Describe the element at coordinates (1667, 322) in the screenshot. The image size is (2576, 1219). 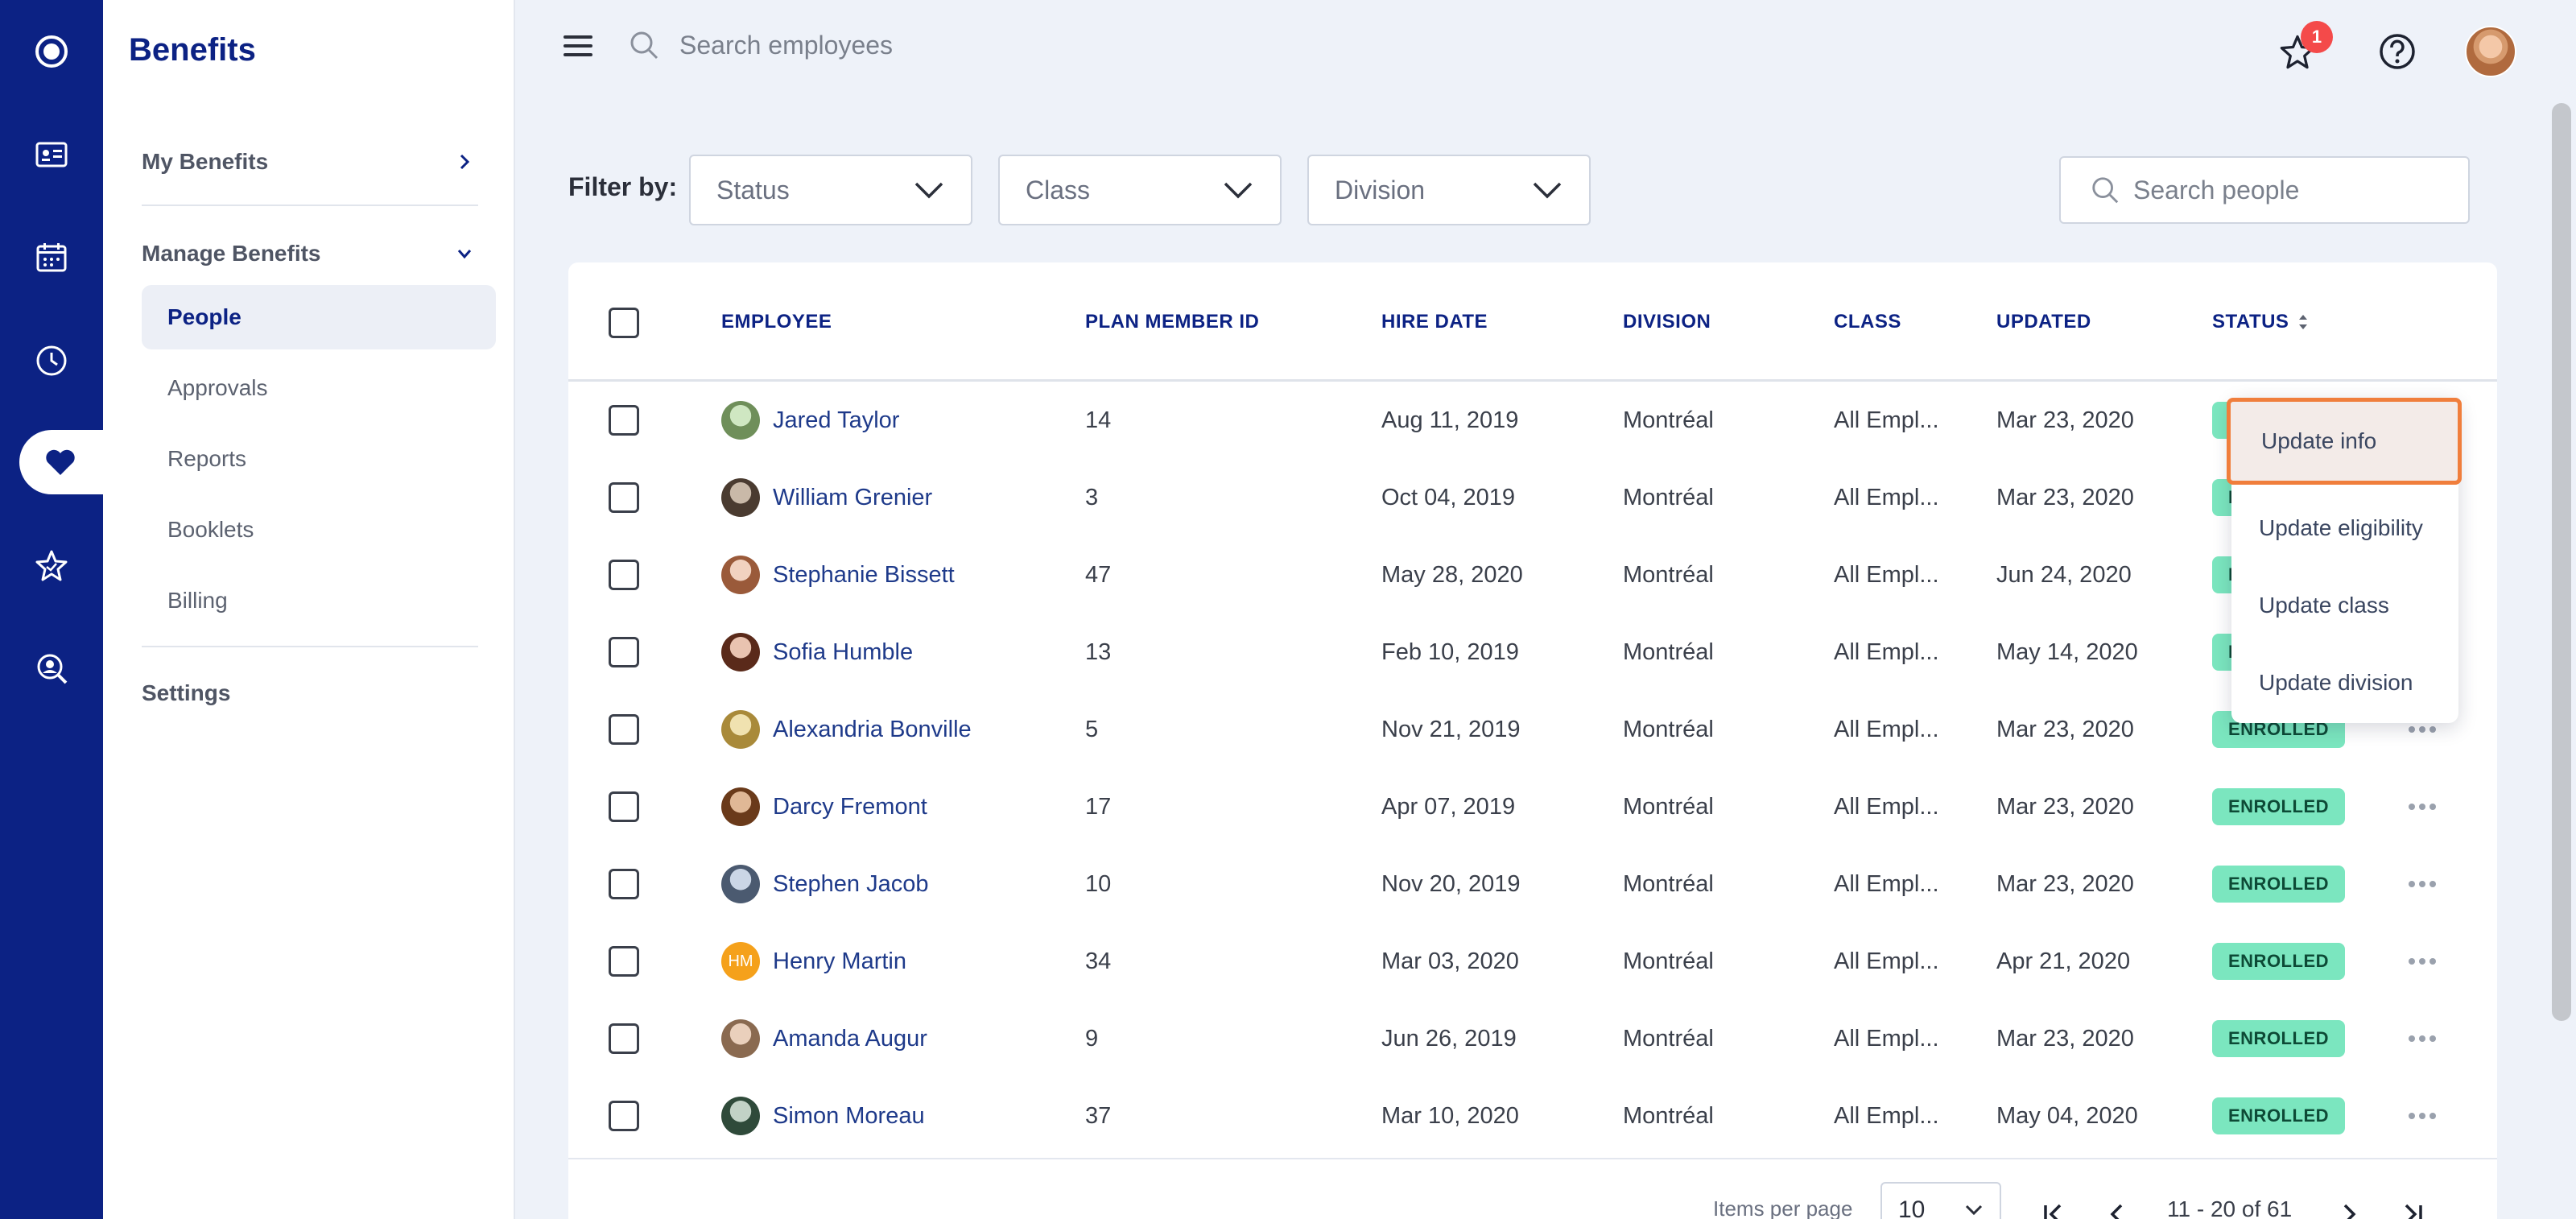
I see `col-division: DIVISION` at that location.